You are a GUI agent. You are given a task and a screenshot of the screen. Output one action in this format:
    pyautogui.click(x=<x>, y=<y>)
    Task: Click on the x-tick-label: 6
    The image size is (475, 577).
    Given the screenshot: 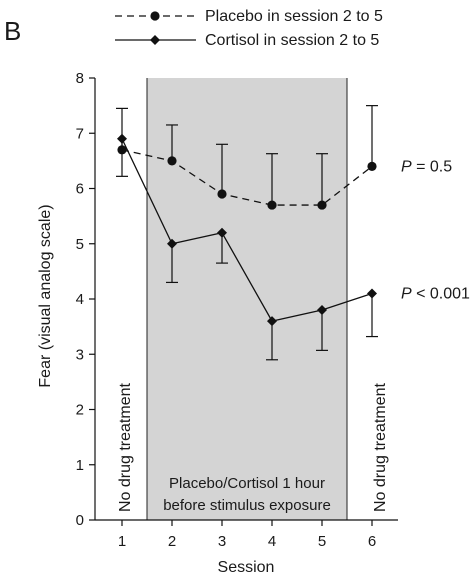 What is the action you would take?
    pyautogui.click(x=372, y=541)
    